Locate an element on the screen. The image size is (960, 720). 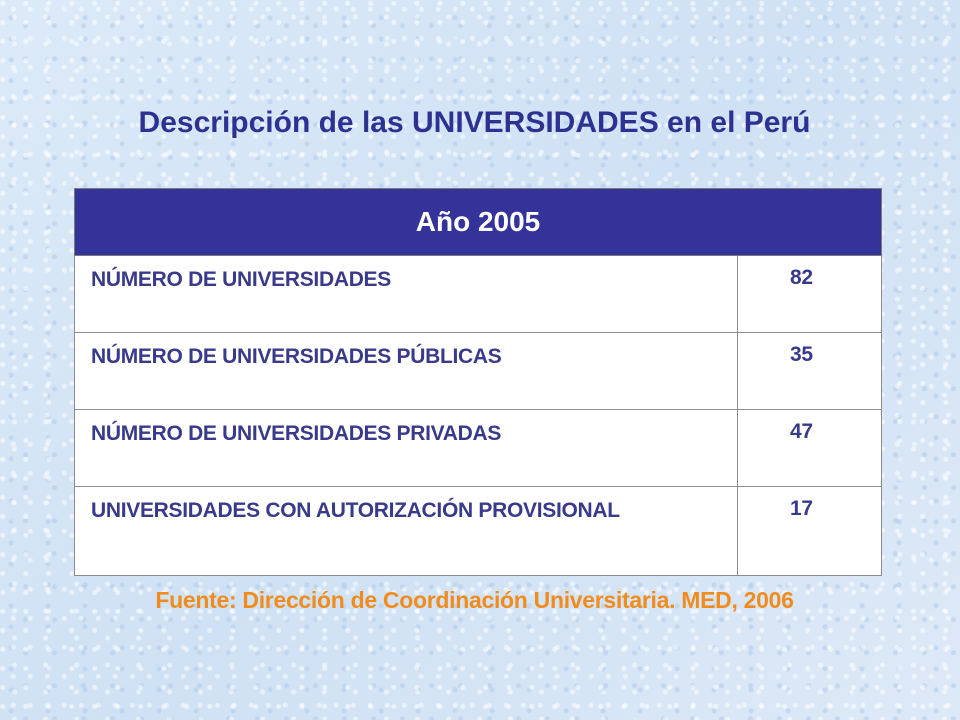
table-header-year: Año 2005 is located at coordinates (478, 222).